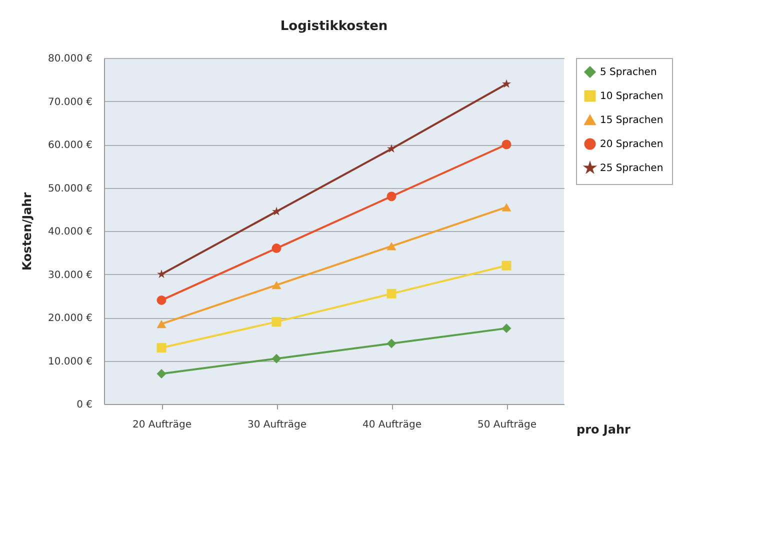 This screenshot has width=774, height=537. Describe the element at coordinates (507, 425) in the screenshot. I see `x-tick-label: 50 Aufträge` at that location.